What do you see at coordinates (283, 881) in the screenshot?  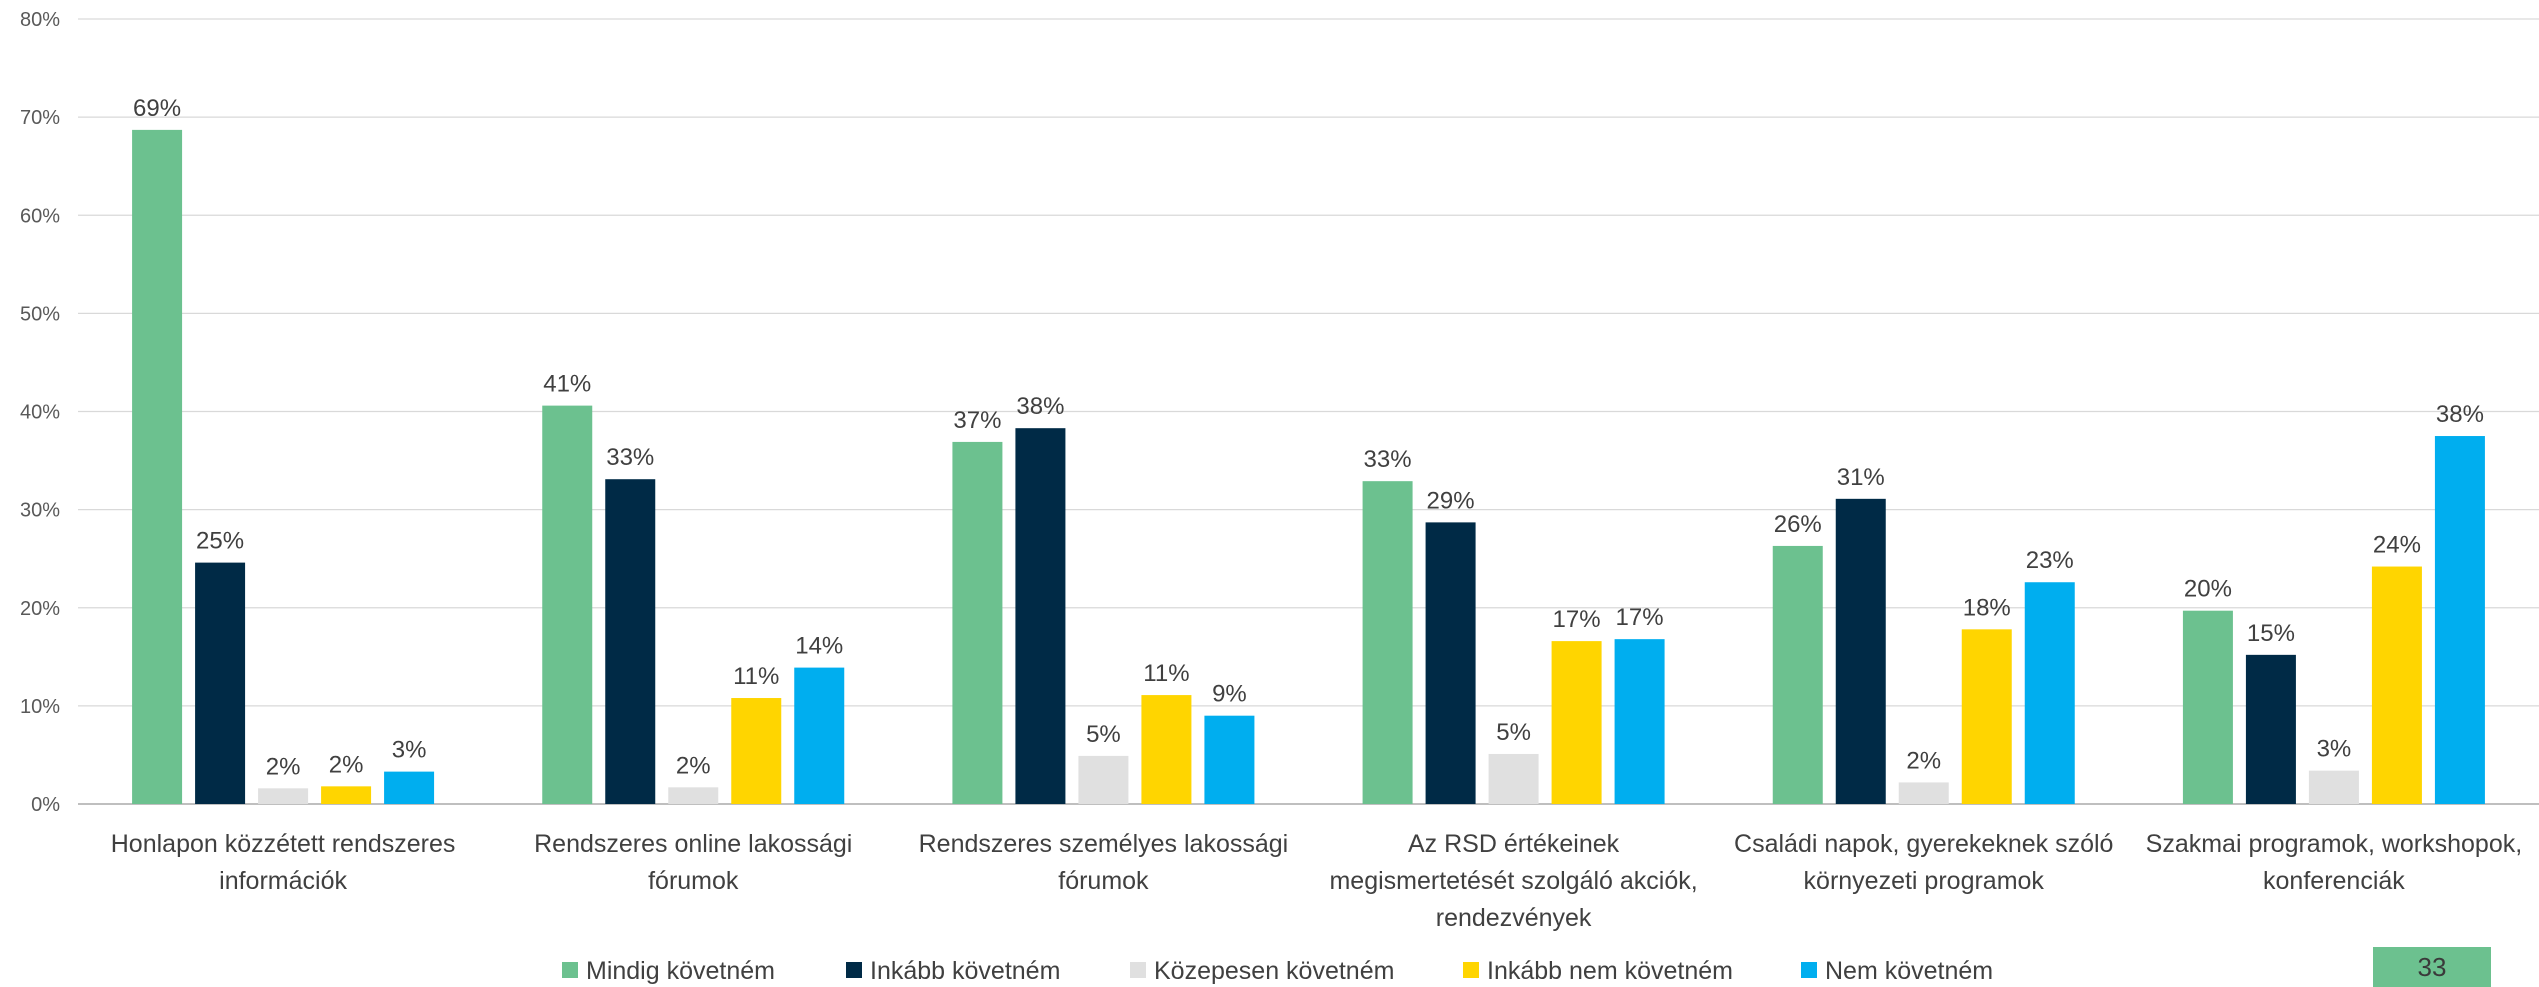 I see `category-label: információk` at bounding box center [283, 881].